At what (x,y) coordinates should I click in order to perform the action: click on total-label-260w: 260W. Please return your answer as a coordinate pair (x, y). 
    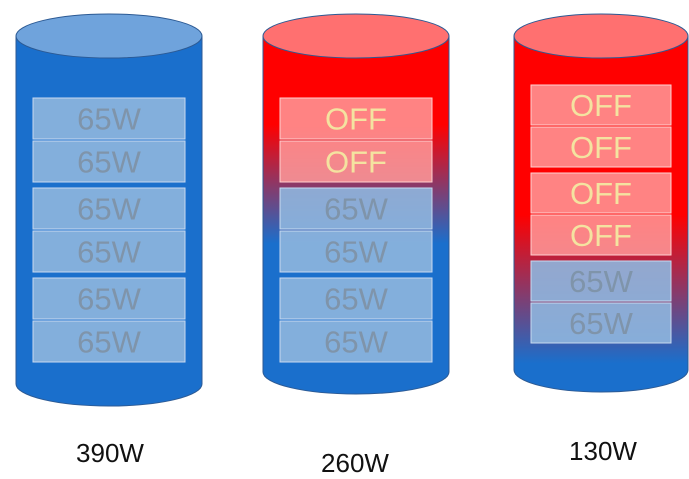
    Looking at the image, I should click on (355, 463).